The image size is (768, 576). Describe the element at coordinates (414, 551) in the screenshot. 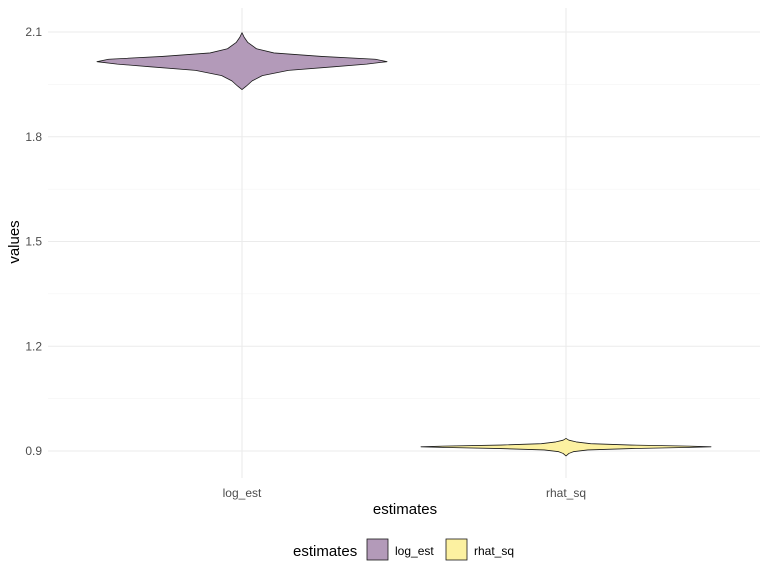

I see `legend-label-log_est: log_est` at that location.